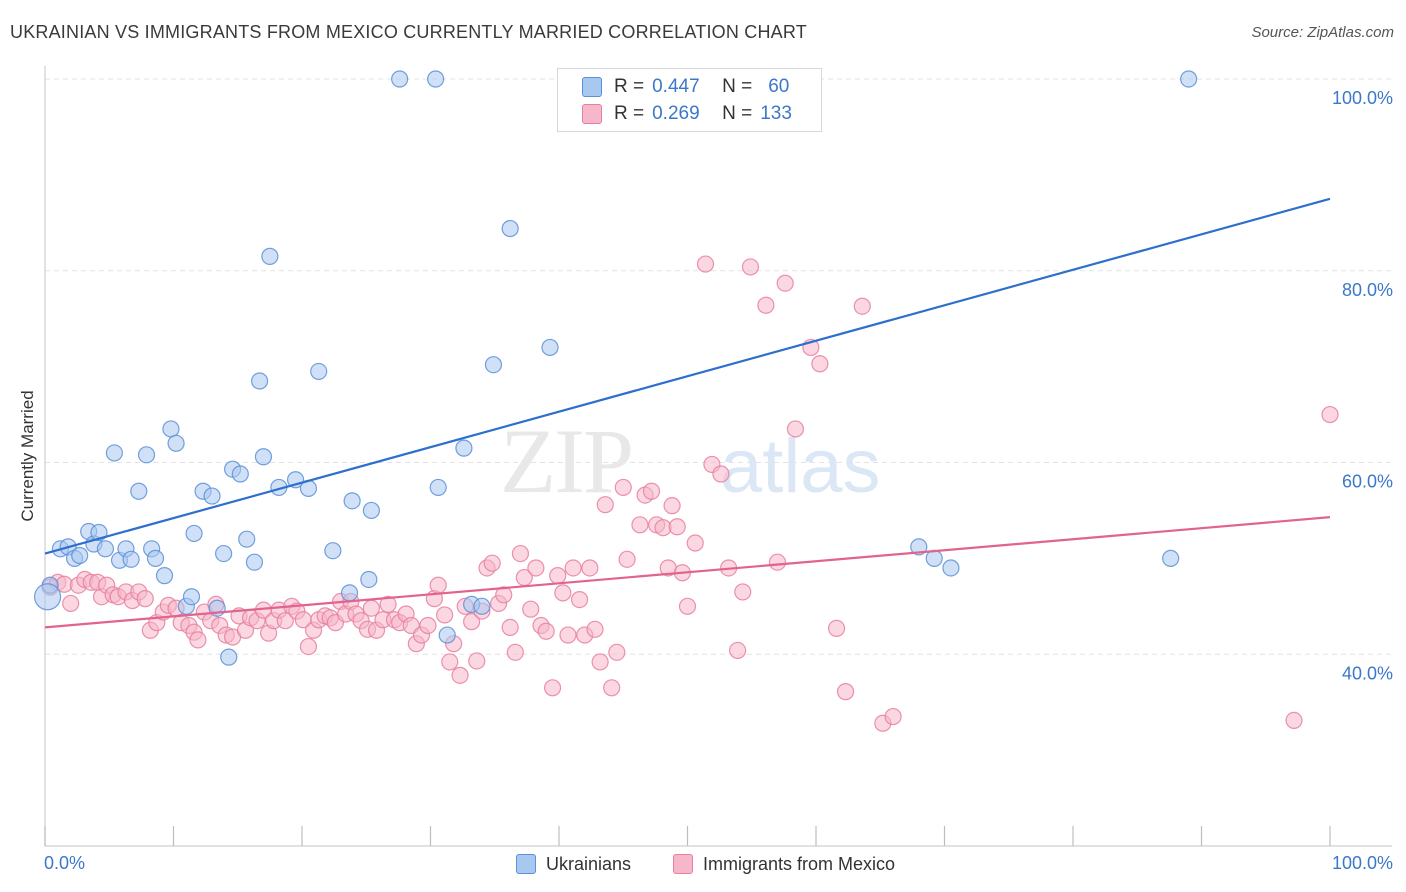 The width and height of the screenshot is (1406, 892). I want to click on legend-n-value: 133, so click(776, 113).